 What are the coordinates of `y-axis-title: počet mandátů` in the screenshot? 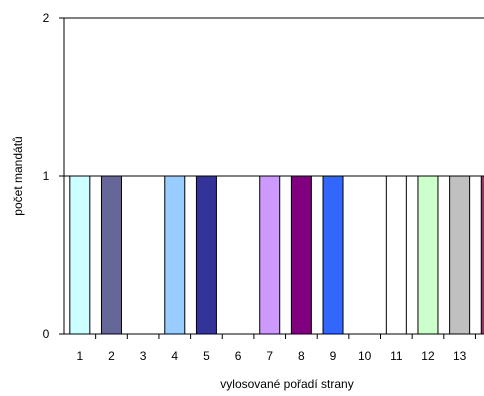 It's located at (18, 175).